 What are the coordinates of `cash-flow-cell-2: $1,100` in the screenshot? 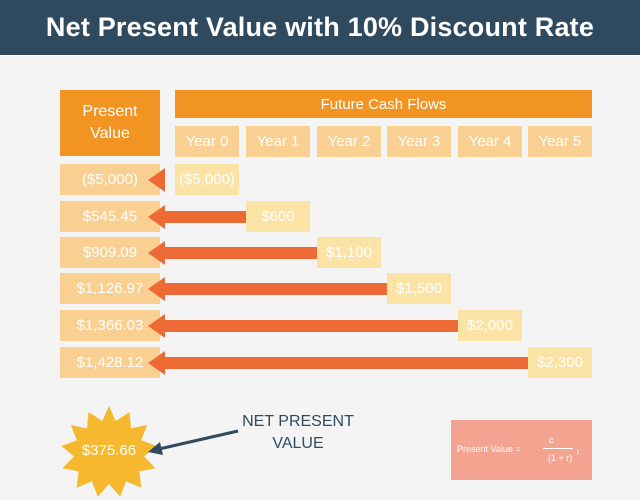 It's located at (349, 252).